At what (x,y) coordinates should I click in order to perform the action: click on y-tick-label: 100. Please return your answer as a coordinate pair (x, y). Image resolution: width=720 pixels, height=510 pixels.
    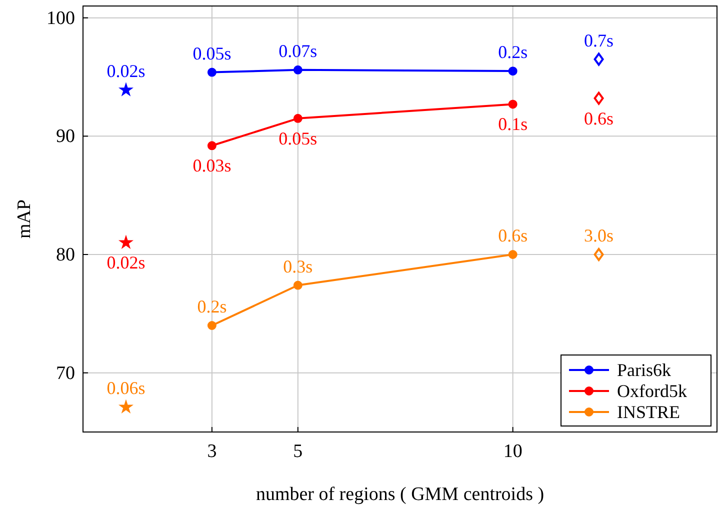
    Looking at the image, I should click on (60, 18).